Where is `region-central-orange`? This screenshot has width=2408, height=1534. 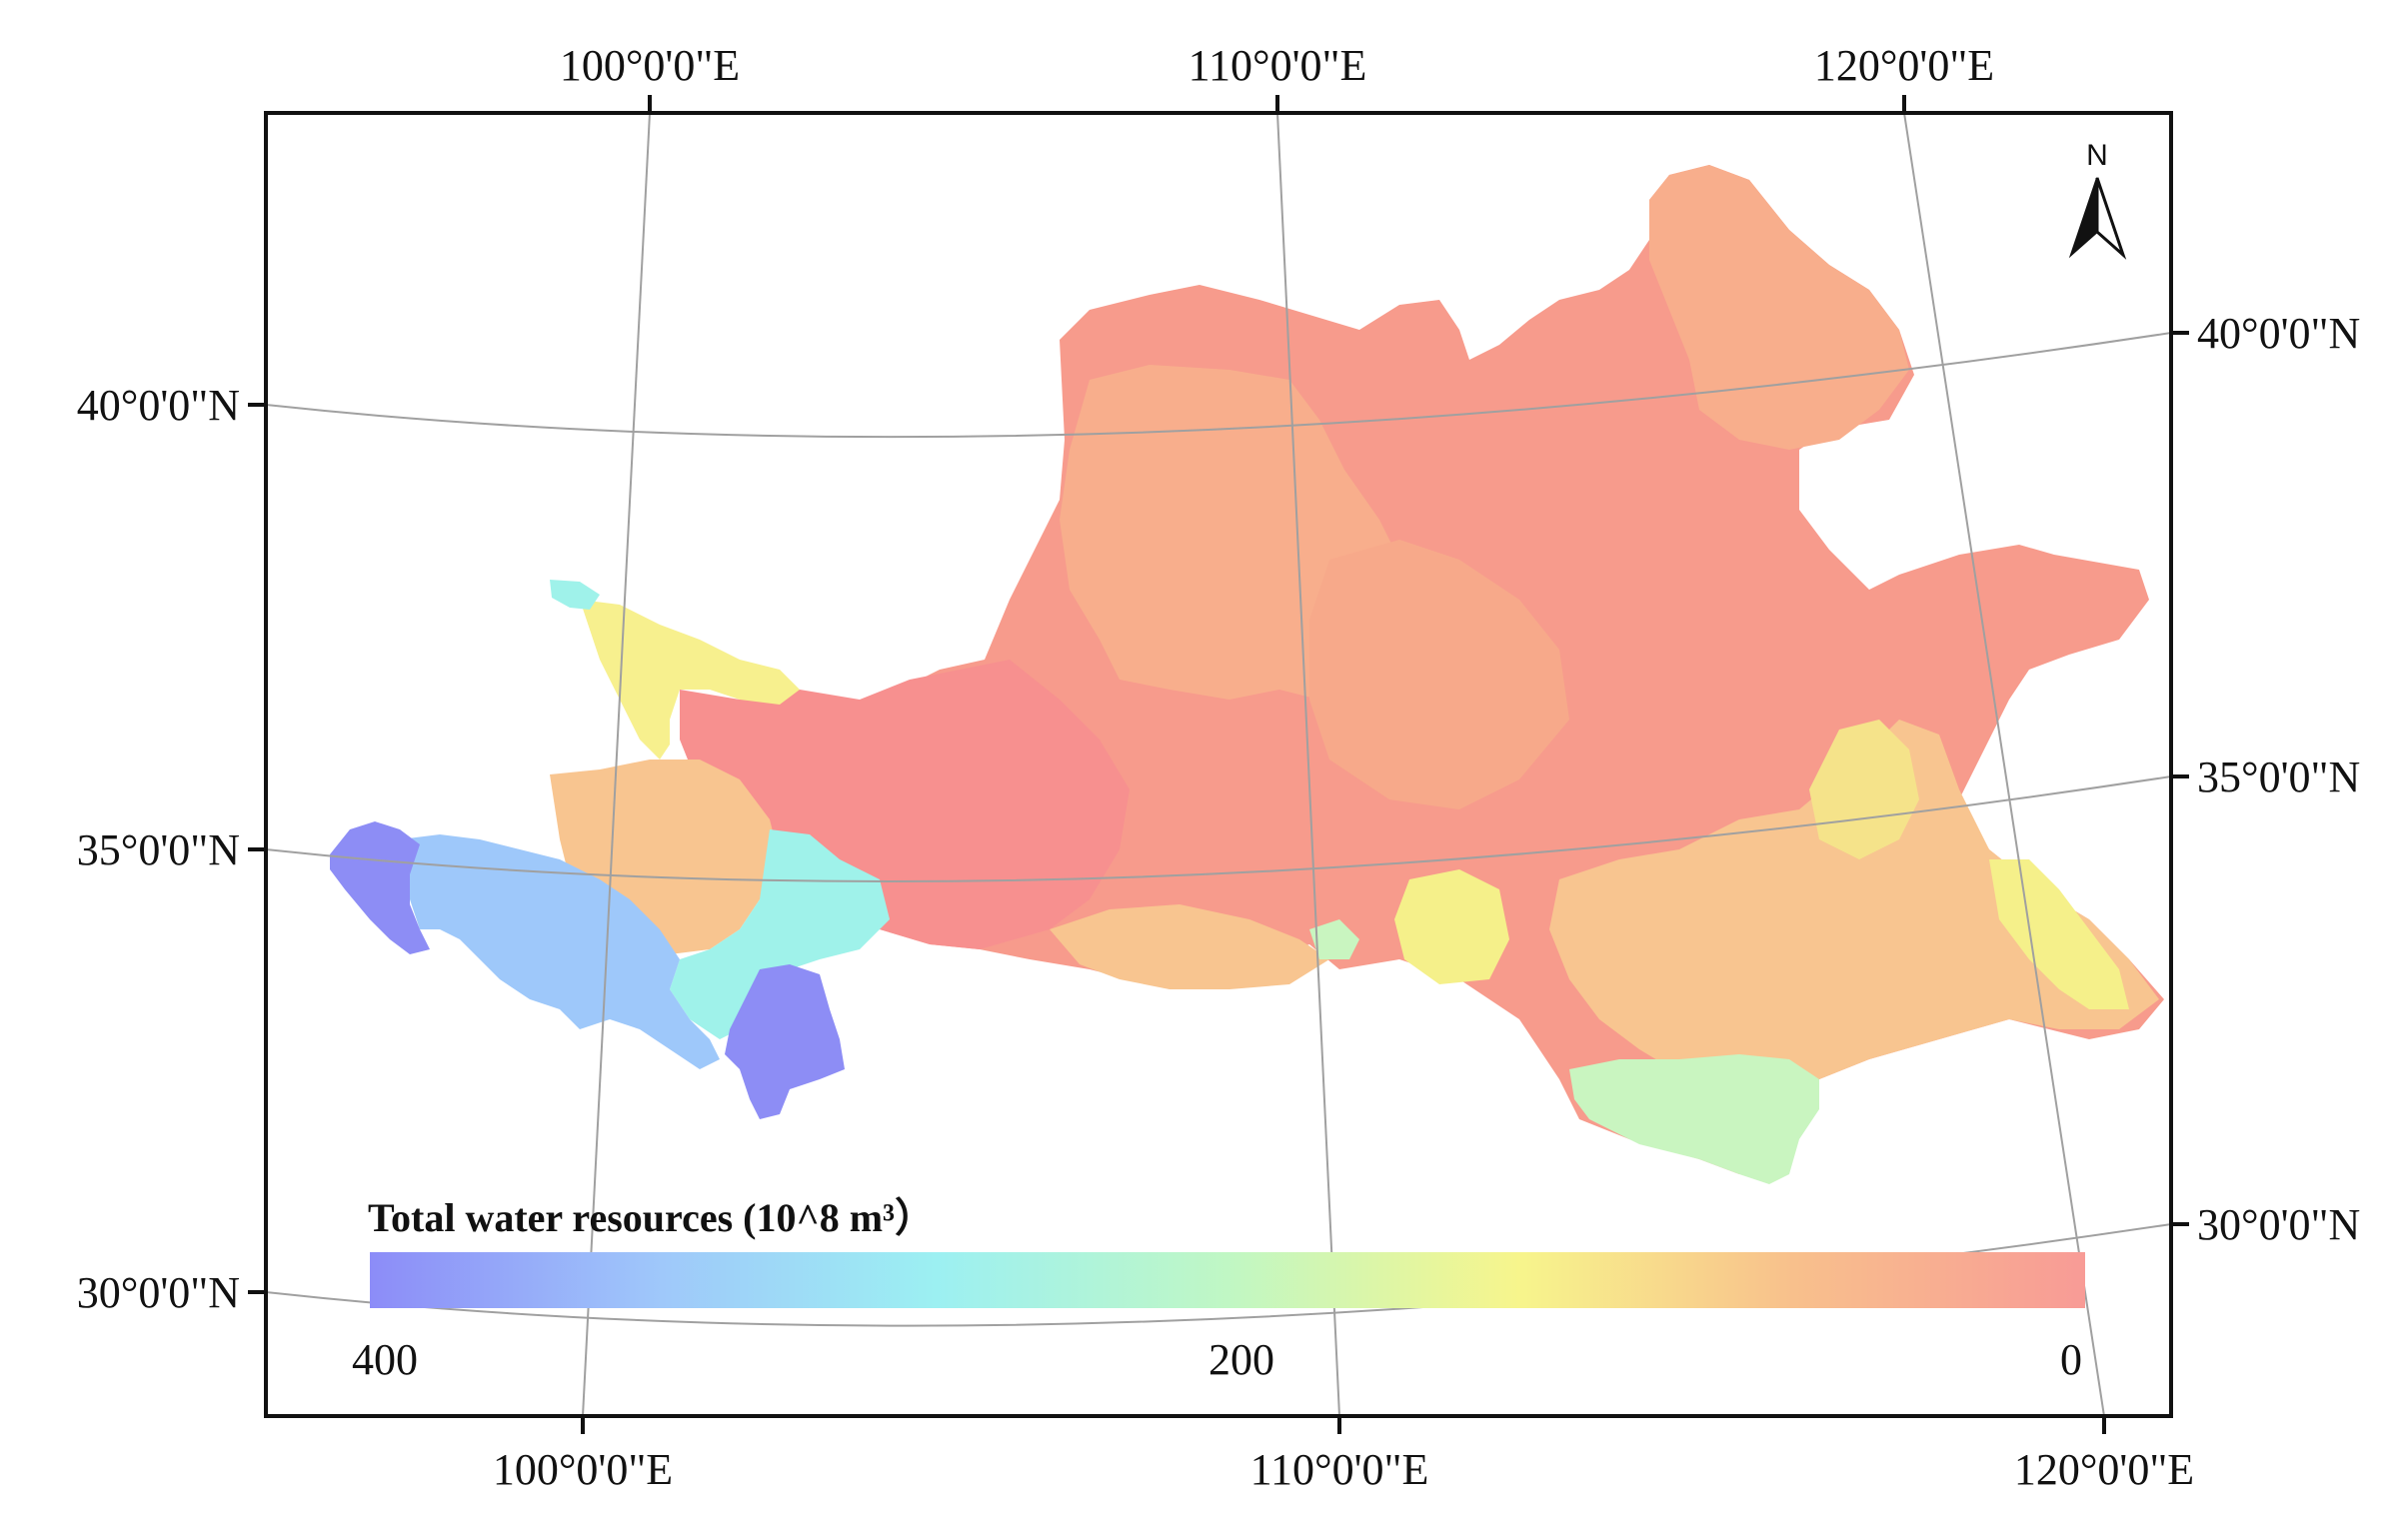 region-central-orange is located at coordinates (1439, 674).